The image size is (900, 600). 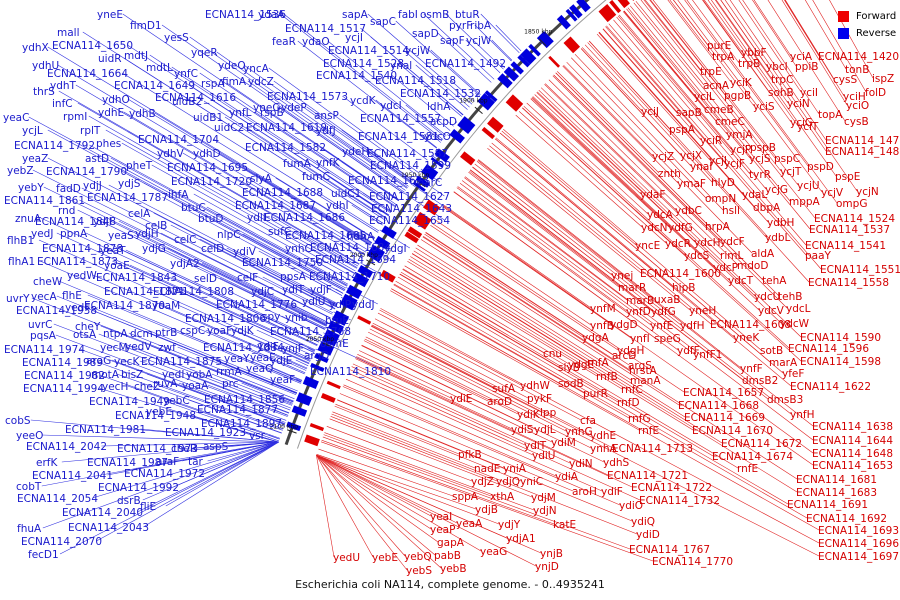 What do you see at coordinates (29, 487) in the screenshot?
I see `gene-label: cobT` at bounding box center [29, 487].